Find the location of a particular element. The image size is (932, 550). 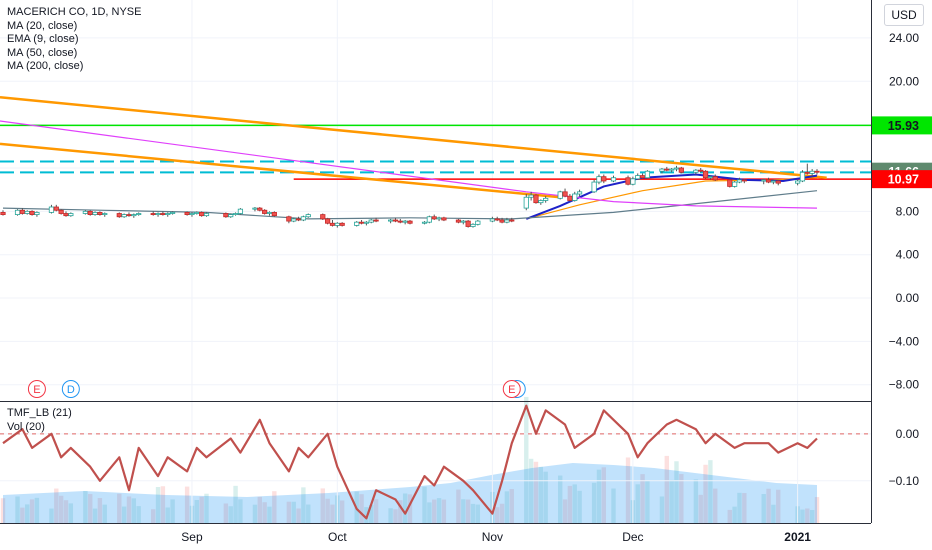

currency-button: USD is located at coordinates (904, 15).